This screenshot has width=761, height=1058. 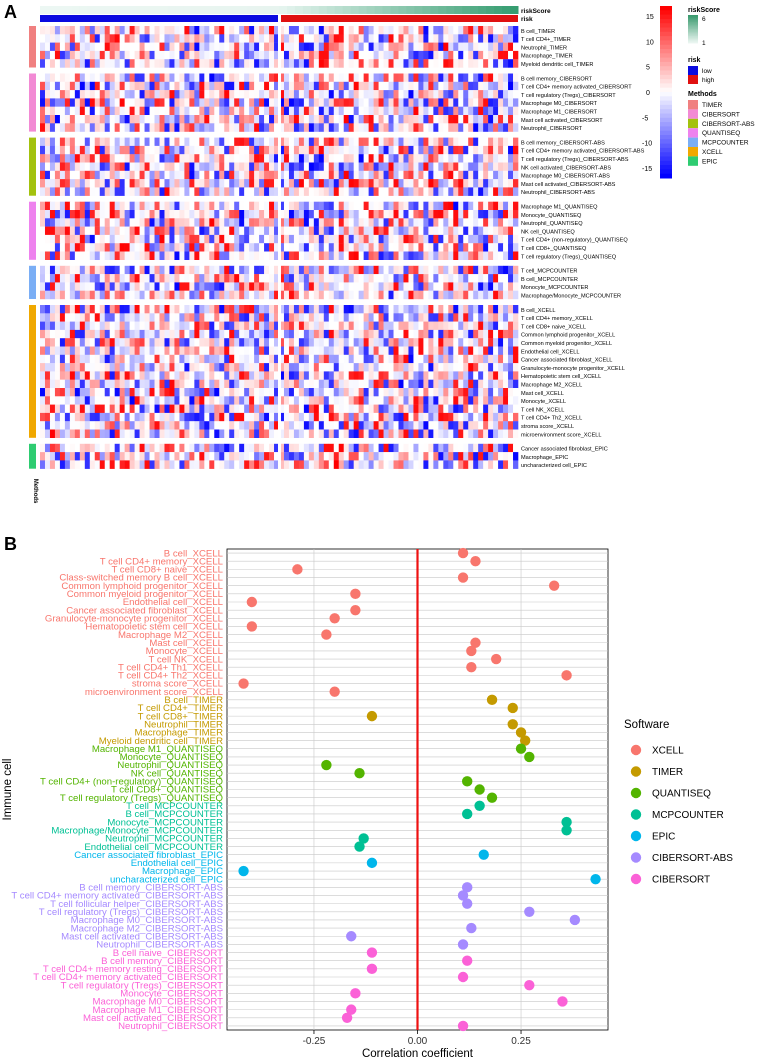 I want to click on heatmap-row-label: stroma score_XCELL, so click(x=547, y=427).